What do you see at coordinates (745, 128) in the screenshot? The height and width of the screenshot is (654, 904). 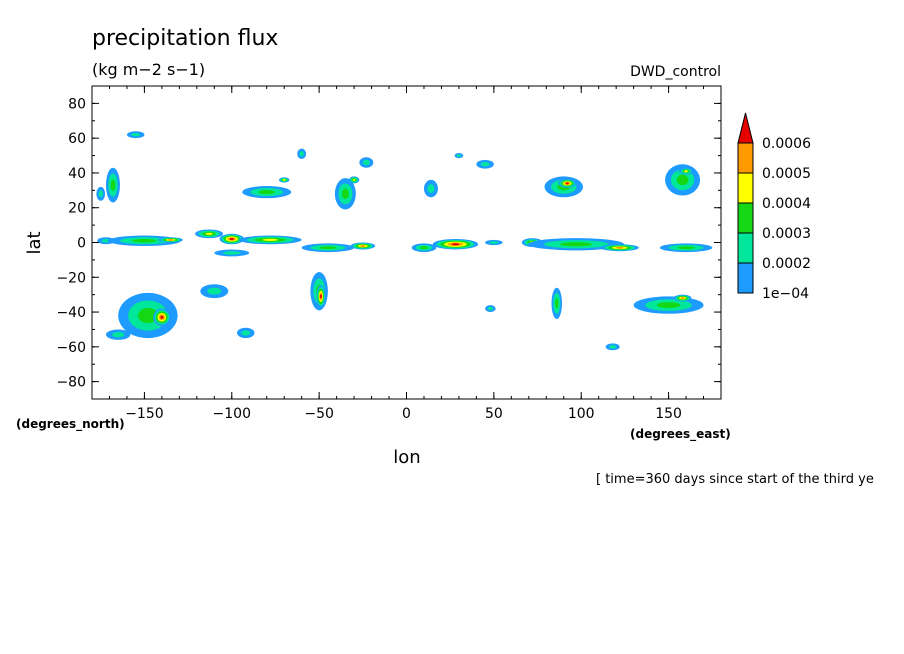 I see `colorbar-extend-triangle` at bounding box center [745, 128].